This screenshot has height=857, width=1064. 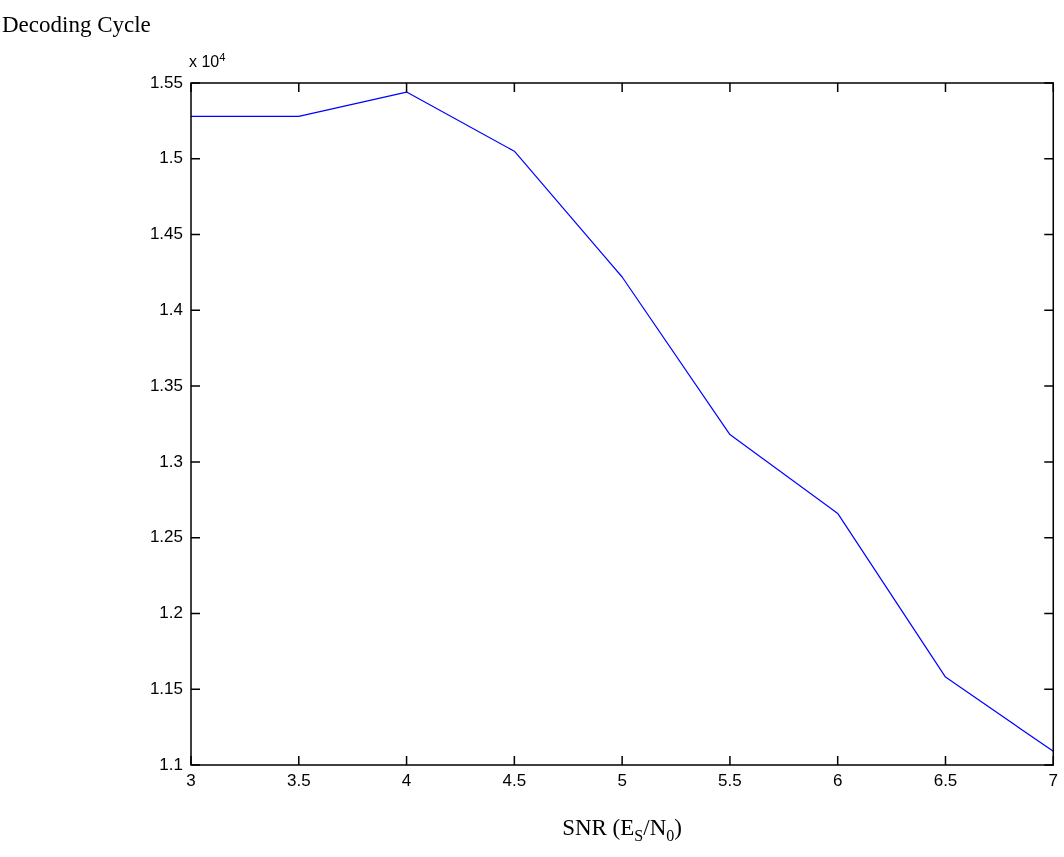 What do you see at coordinates (622, 780) in the screenshot?
I see `x-tick-label: 5` at bounding box center [622, 780].